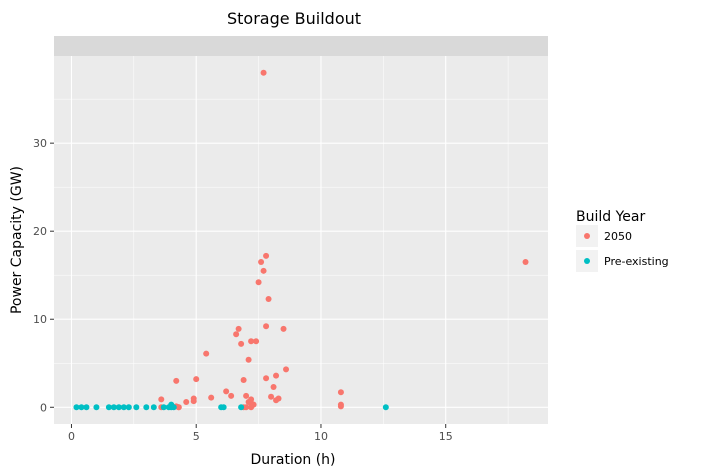  What do you see at coordinates (618, 236) in the screenshot?
I see `legend-label-2050: 2050` at bounding box center [618, 236].